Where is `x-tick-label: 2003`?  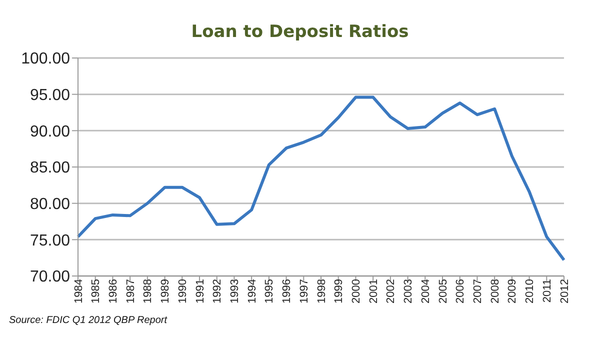
x-tick-label: 2003 is located at coordinates (408, 291).